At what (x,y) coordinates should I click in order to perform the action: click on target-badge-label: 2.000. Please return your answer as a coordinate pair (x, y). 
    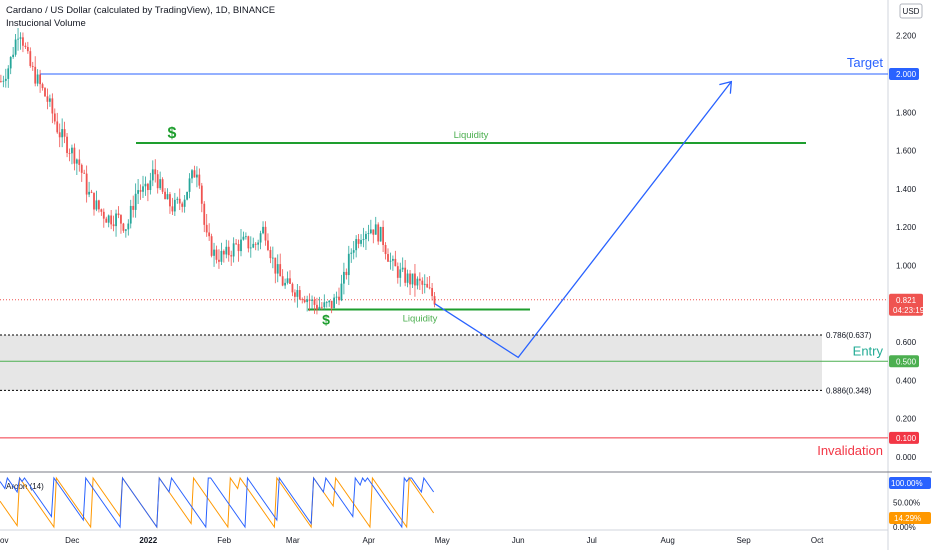
    Looking at the image, I should click on (906, 74).